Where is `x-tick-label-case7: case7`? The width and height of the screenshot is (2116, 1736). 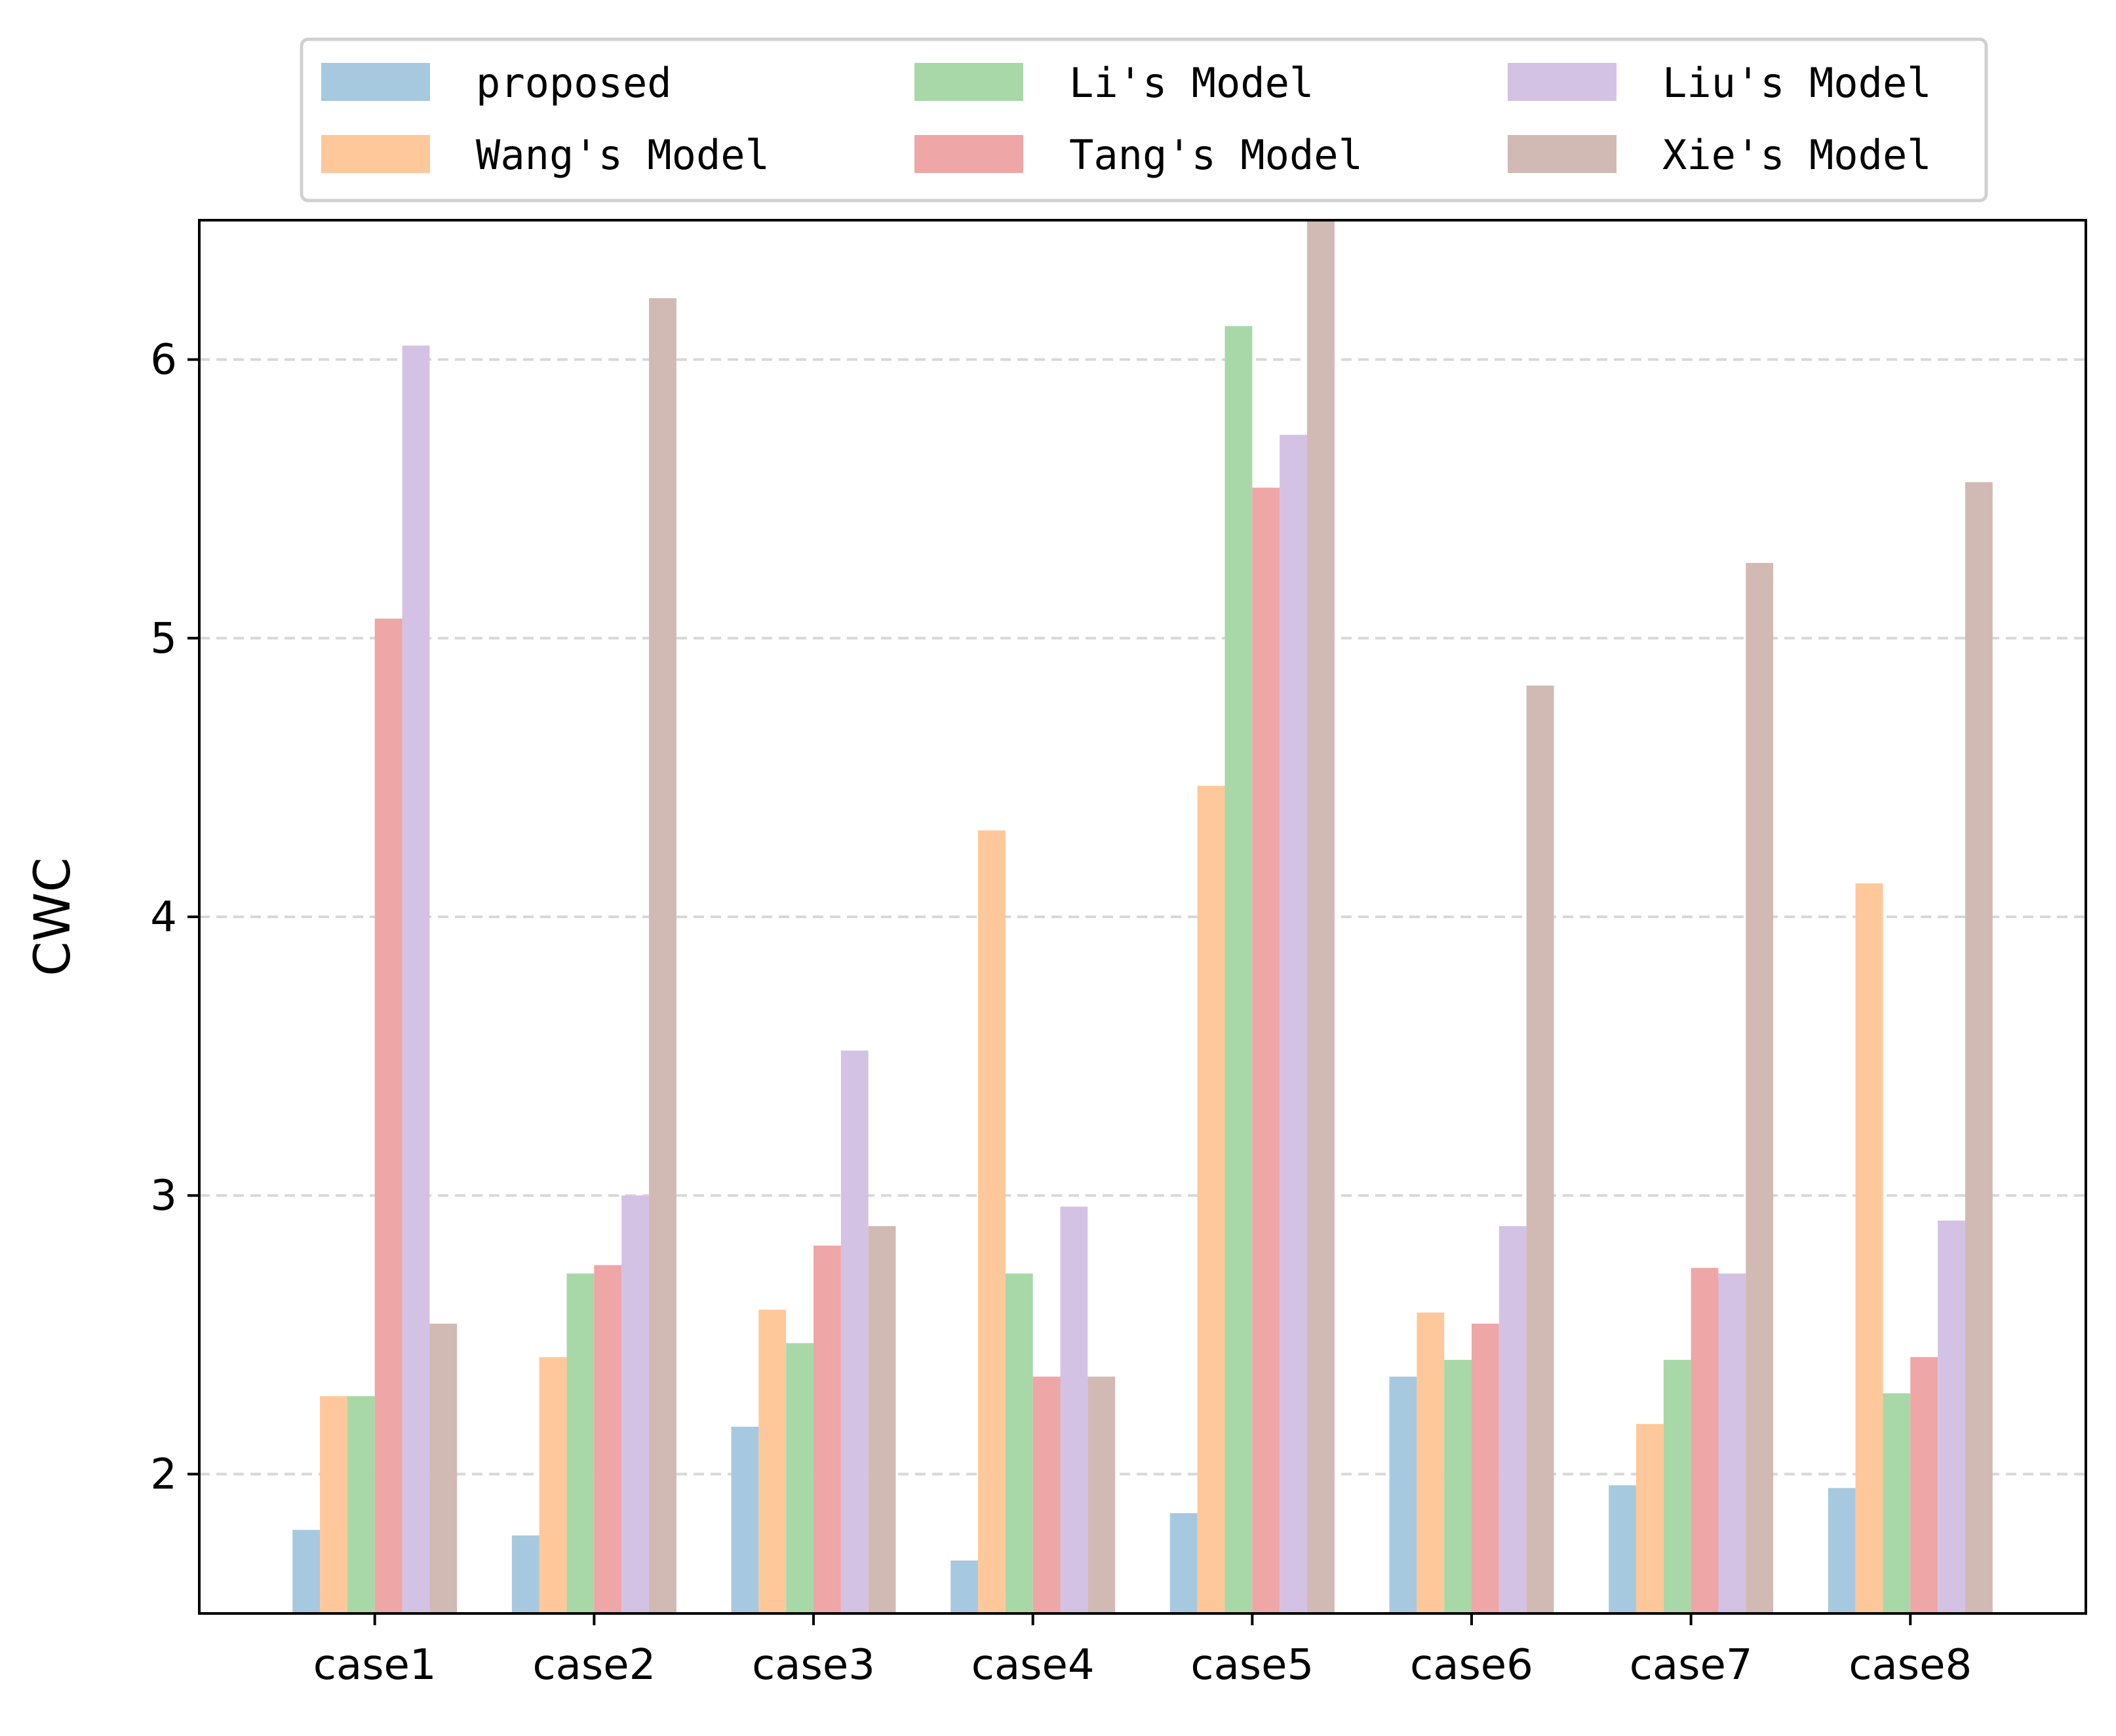 x-tick-label-case7: case7 is located at coordinates (1691, 1665).